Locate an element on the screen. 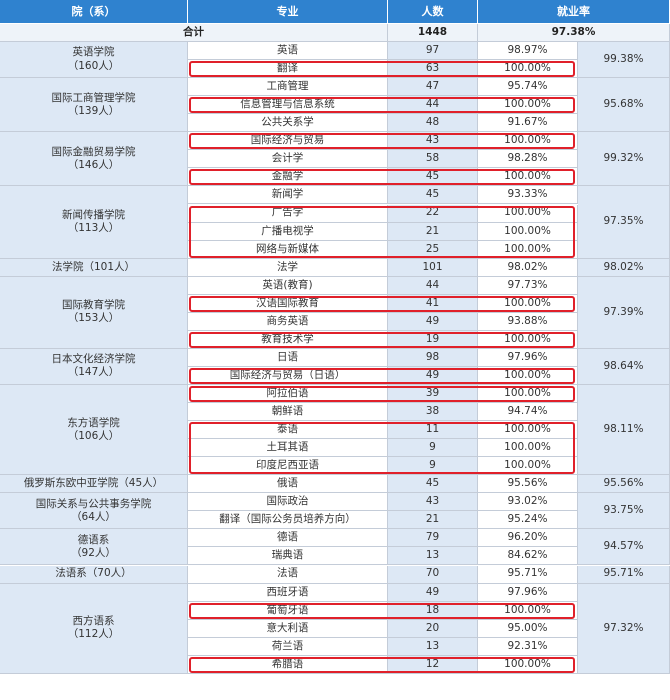 This screenshot has width=670, height=700. major-count: 22 is located at coordinates (433, 213).